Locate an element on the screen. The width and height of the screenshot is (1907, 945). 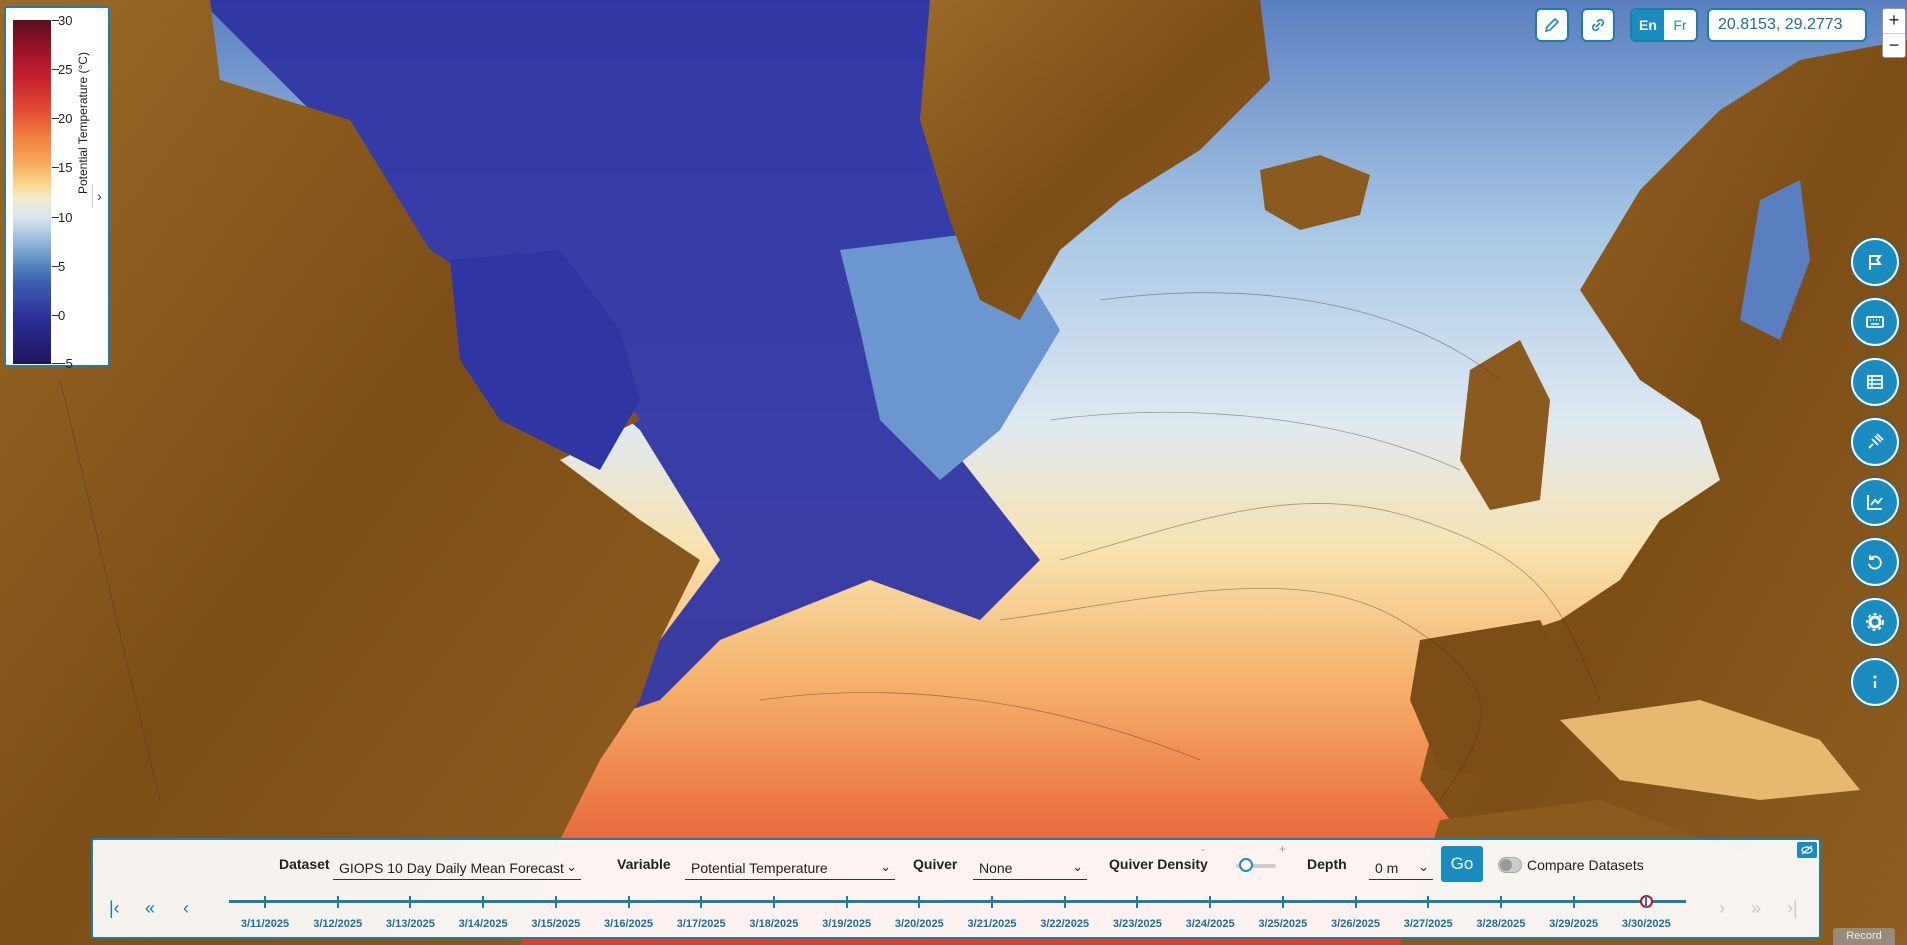
observations-button is located at coordinates (1875, 442).